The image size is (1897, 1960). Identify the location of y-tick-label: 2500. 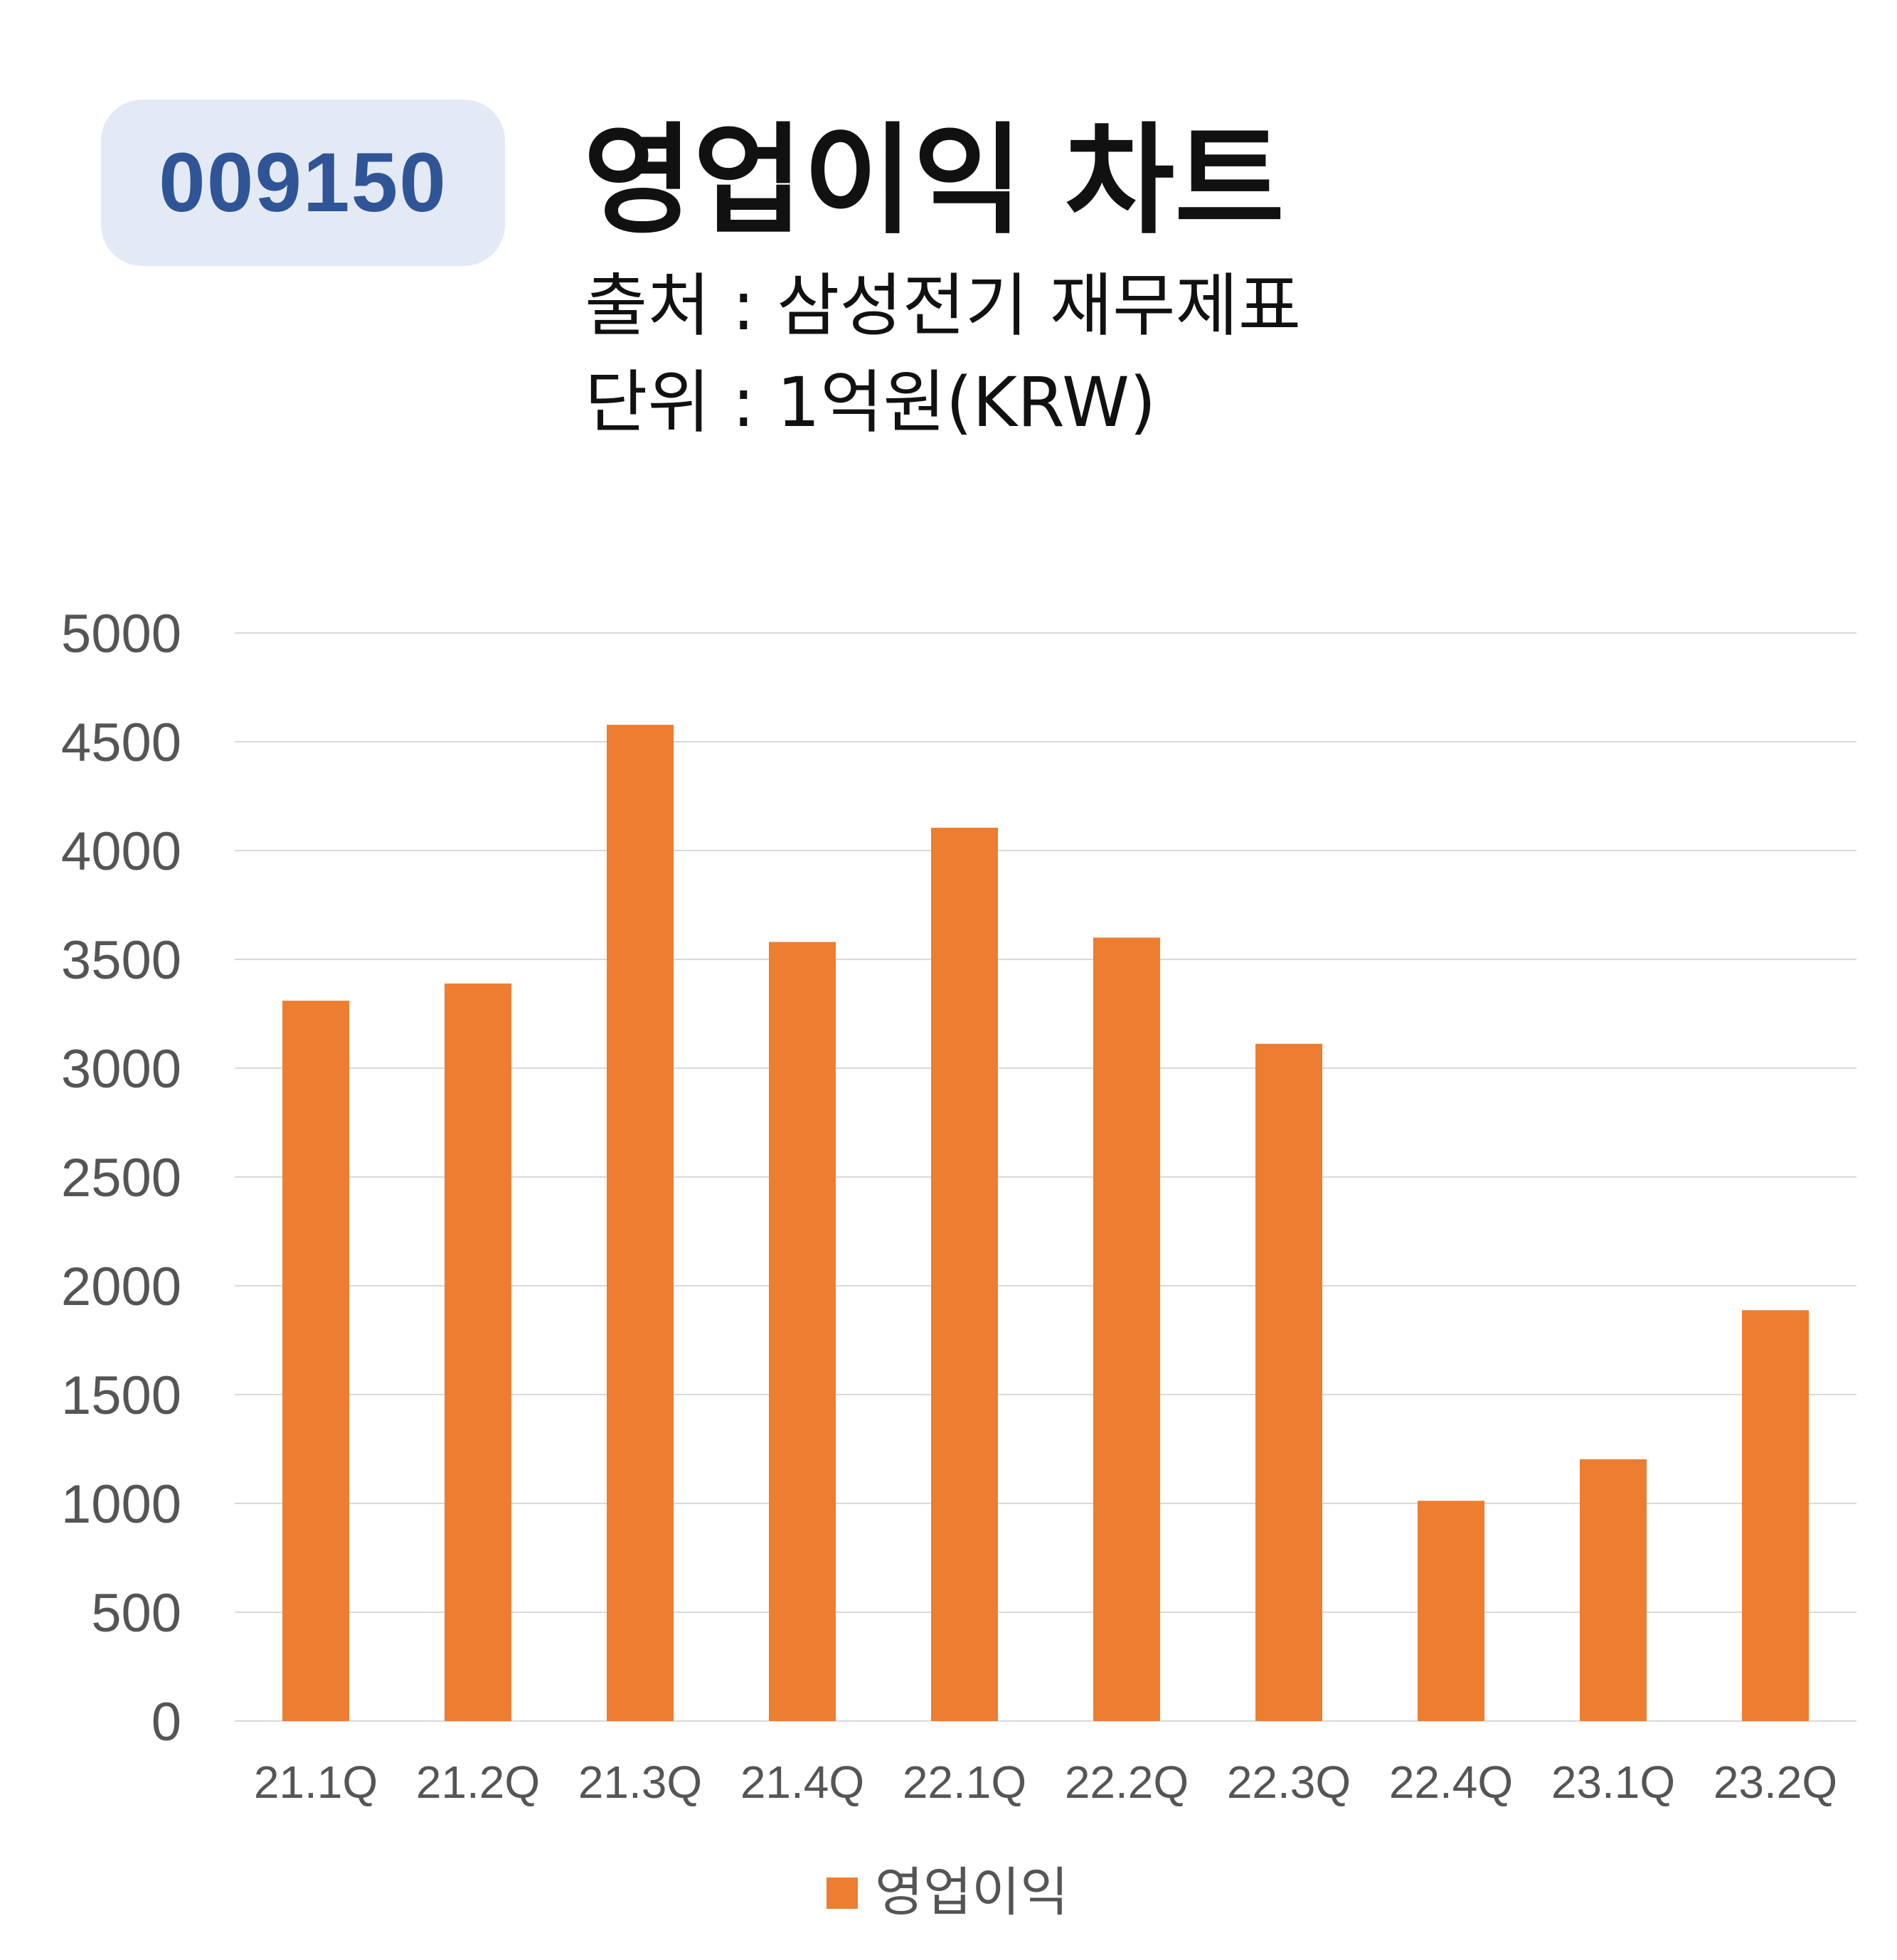
(121, 1178).